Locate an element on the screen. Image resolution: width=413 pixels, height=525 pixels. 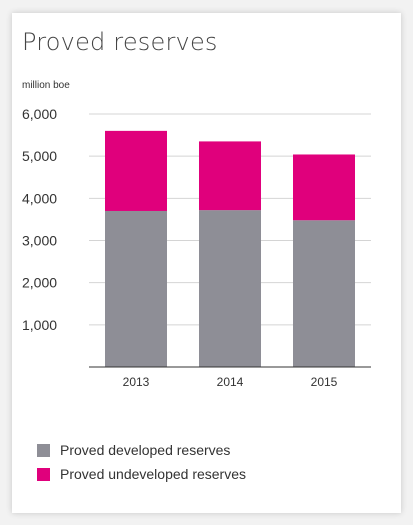
y-tick-label: 4,000 is located at coordinates (39, 198).